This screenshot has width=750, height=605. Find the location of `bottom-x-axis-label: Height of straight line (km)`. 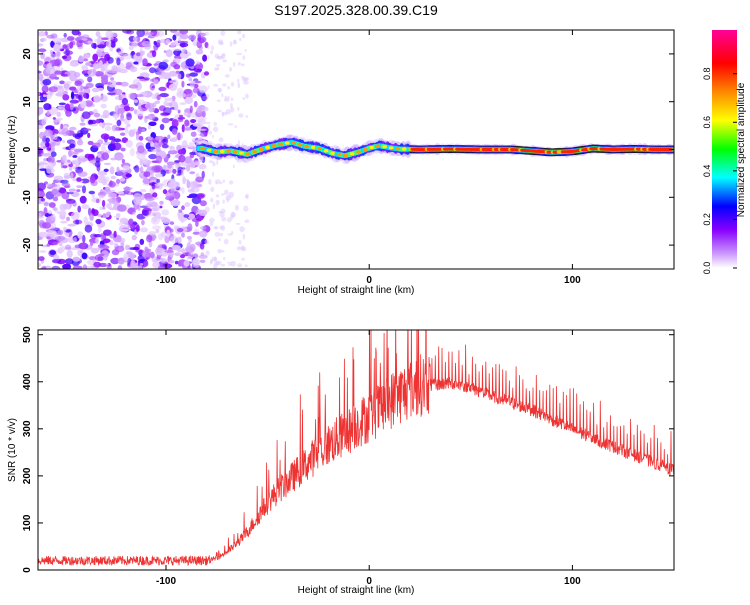

bottom-x-axis-label: Height of straight line (km) is located at coordinates (356, 590).